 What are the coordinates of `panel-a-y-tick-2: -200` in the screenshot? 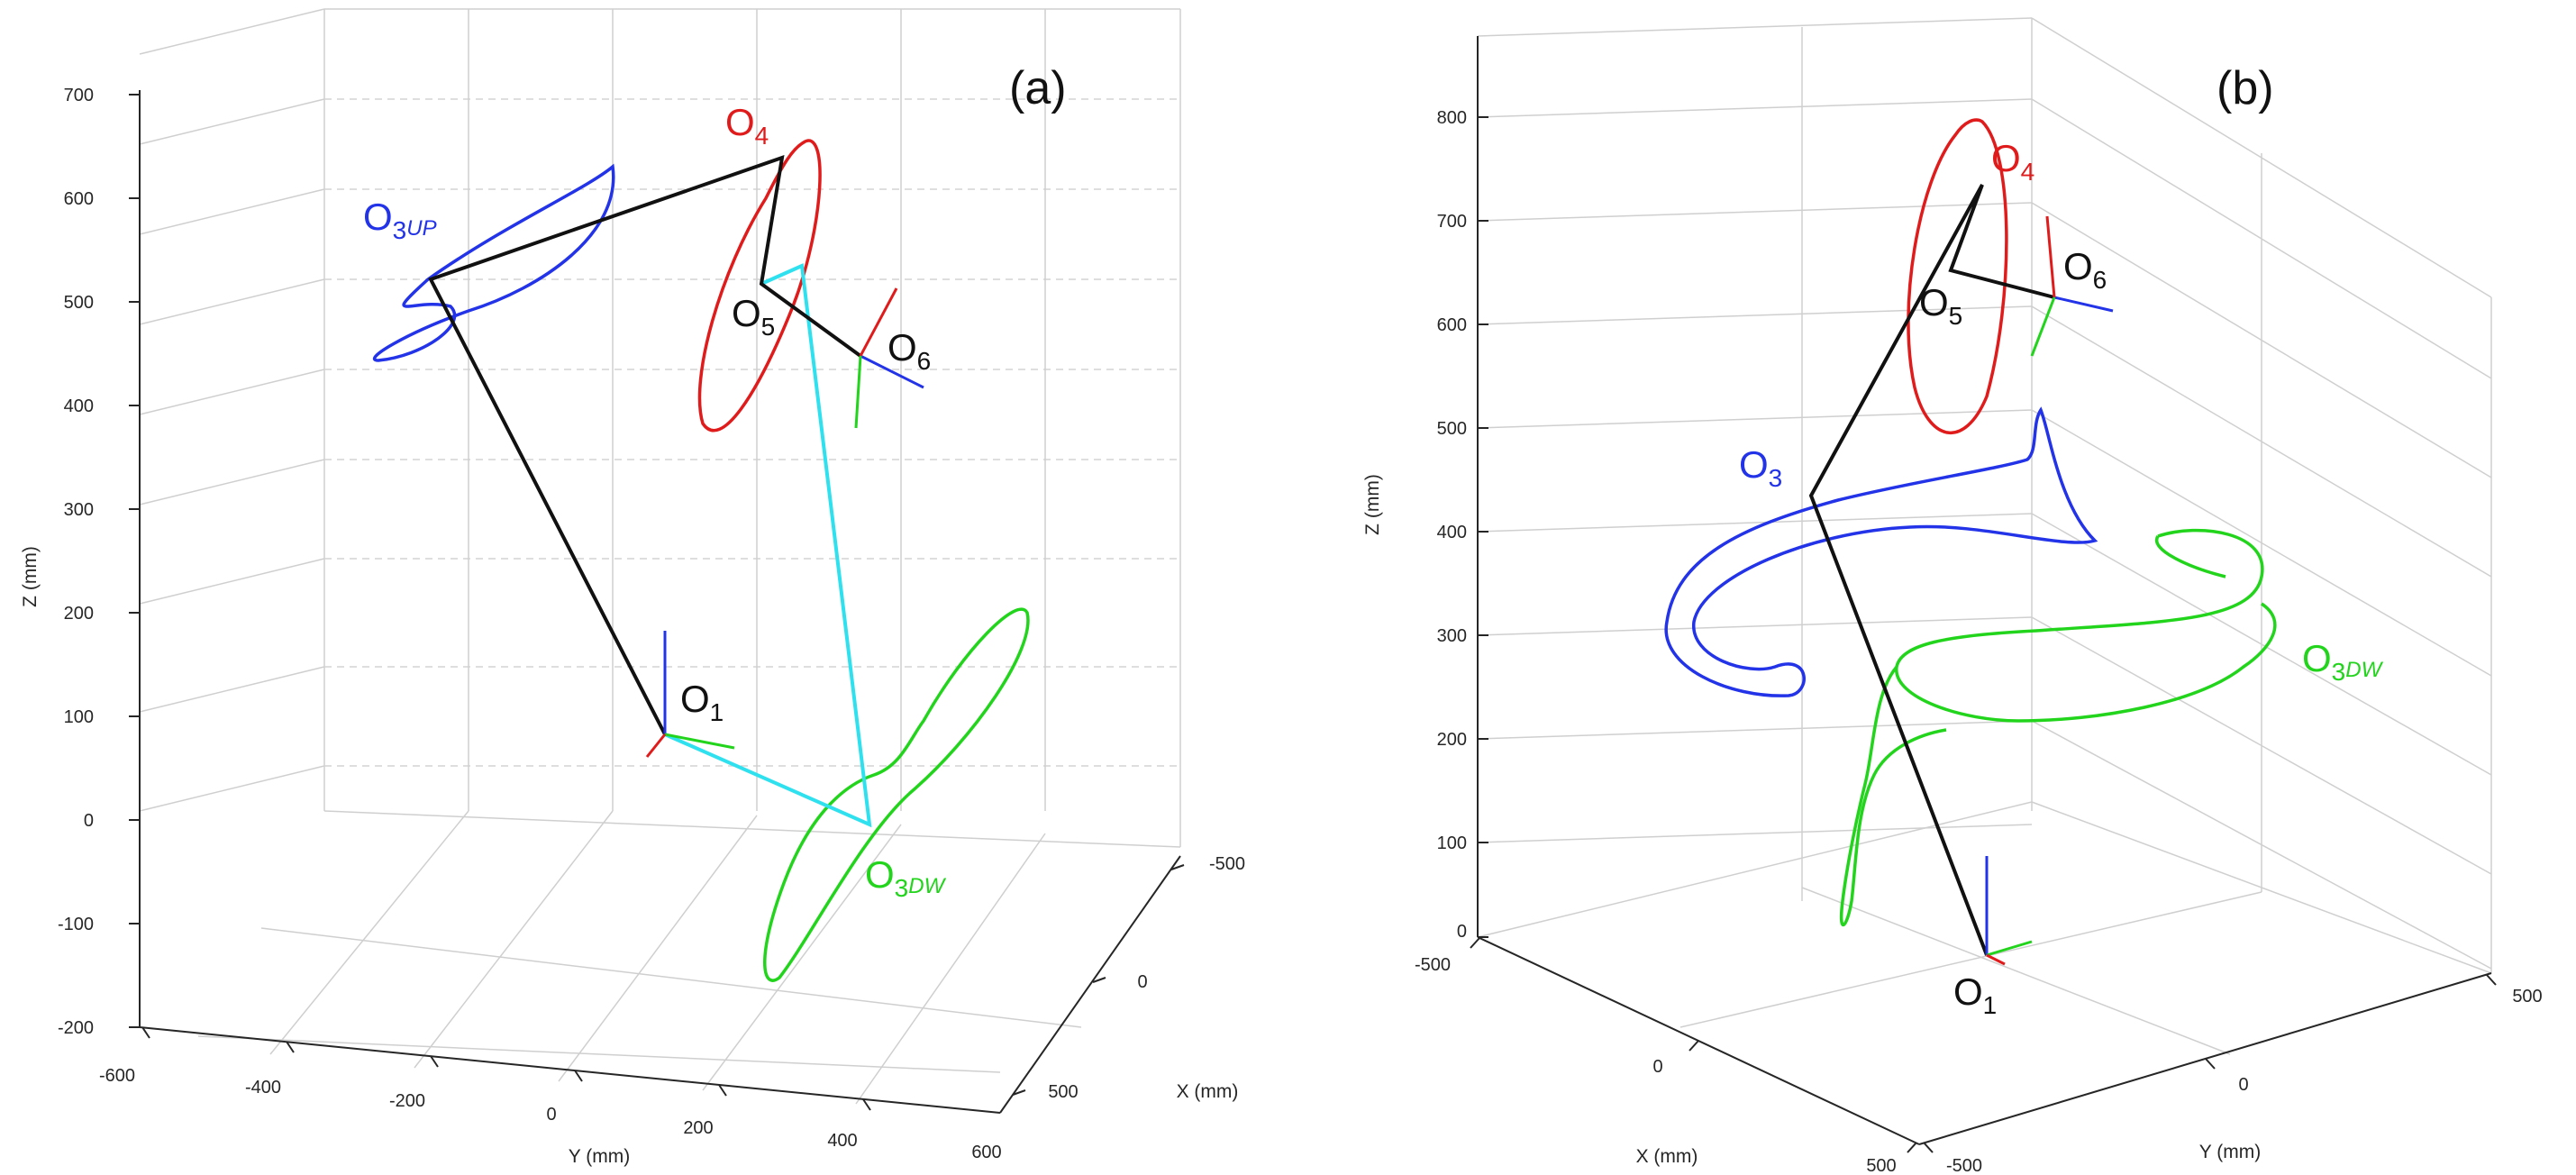 It's located at (407, 1101).